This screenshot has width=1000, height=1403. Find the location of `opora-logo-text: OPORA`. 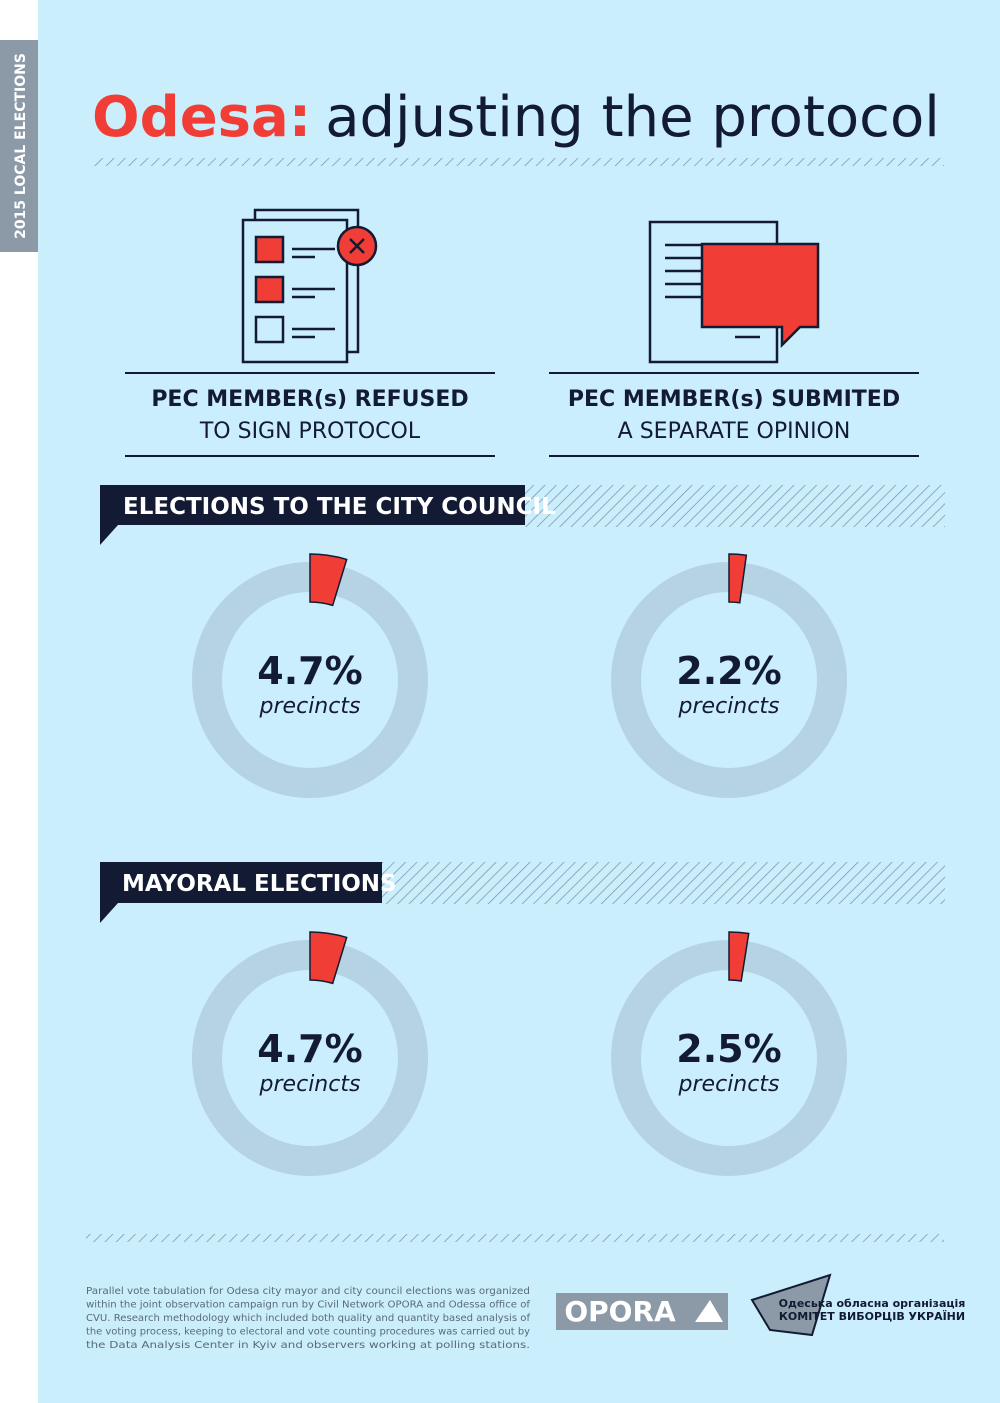

opora-logo-text: OPORA is located at coordinates (620, 1311).